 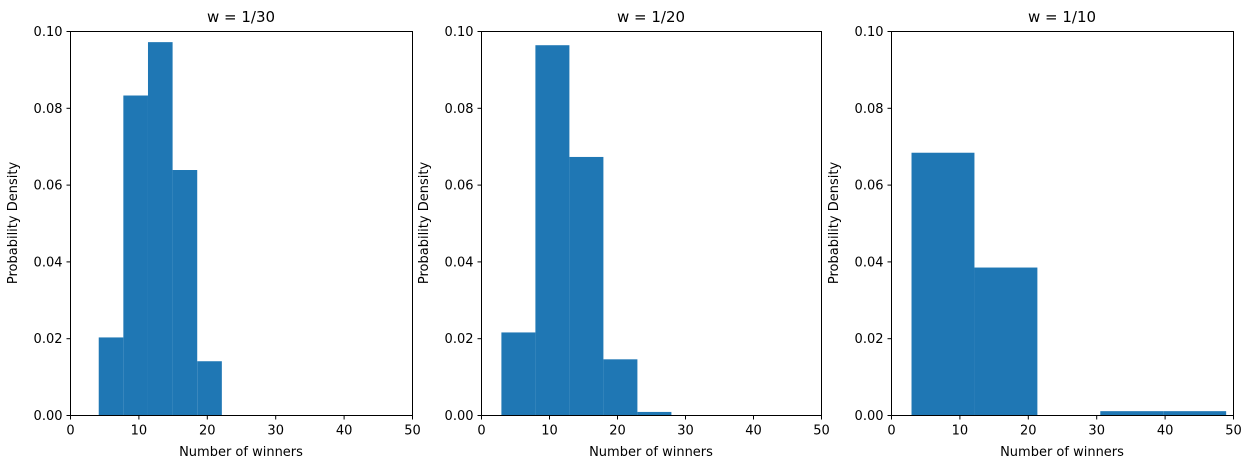 I want to click on chart-title: w = 1/20, so click(x=651, y=17).